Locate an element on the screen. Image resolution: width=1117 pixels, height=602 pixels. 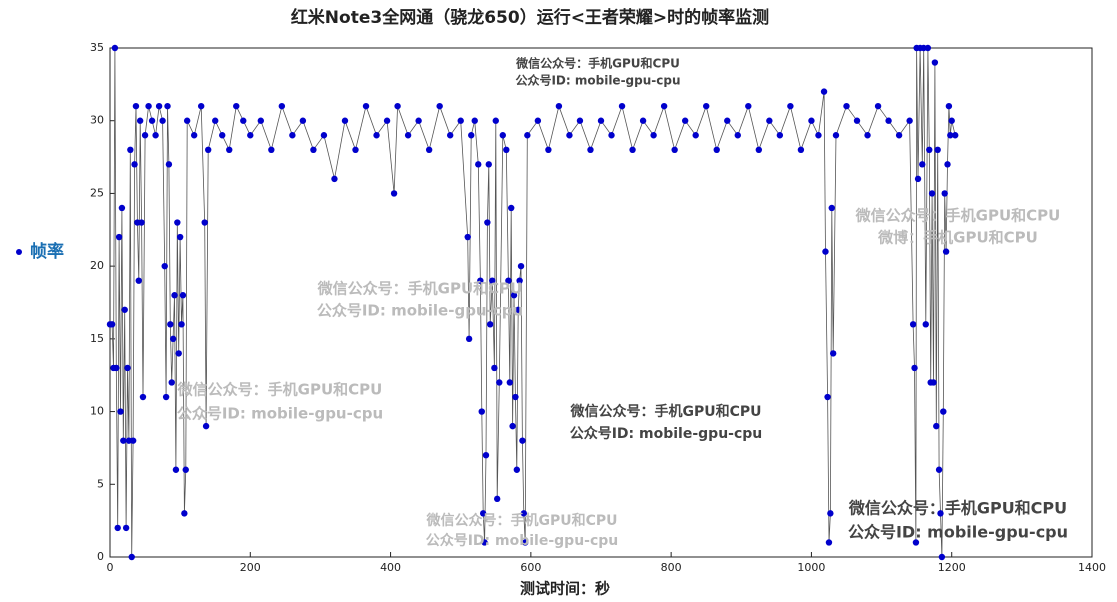
watermark: 微博：手机GPU和CPU is located at coordinates (957, 238).